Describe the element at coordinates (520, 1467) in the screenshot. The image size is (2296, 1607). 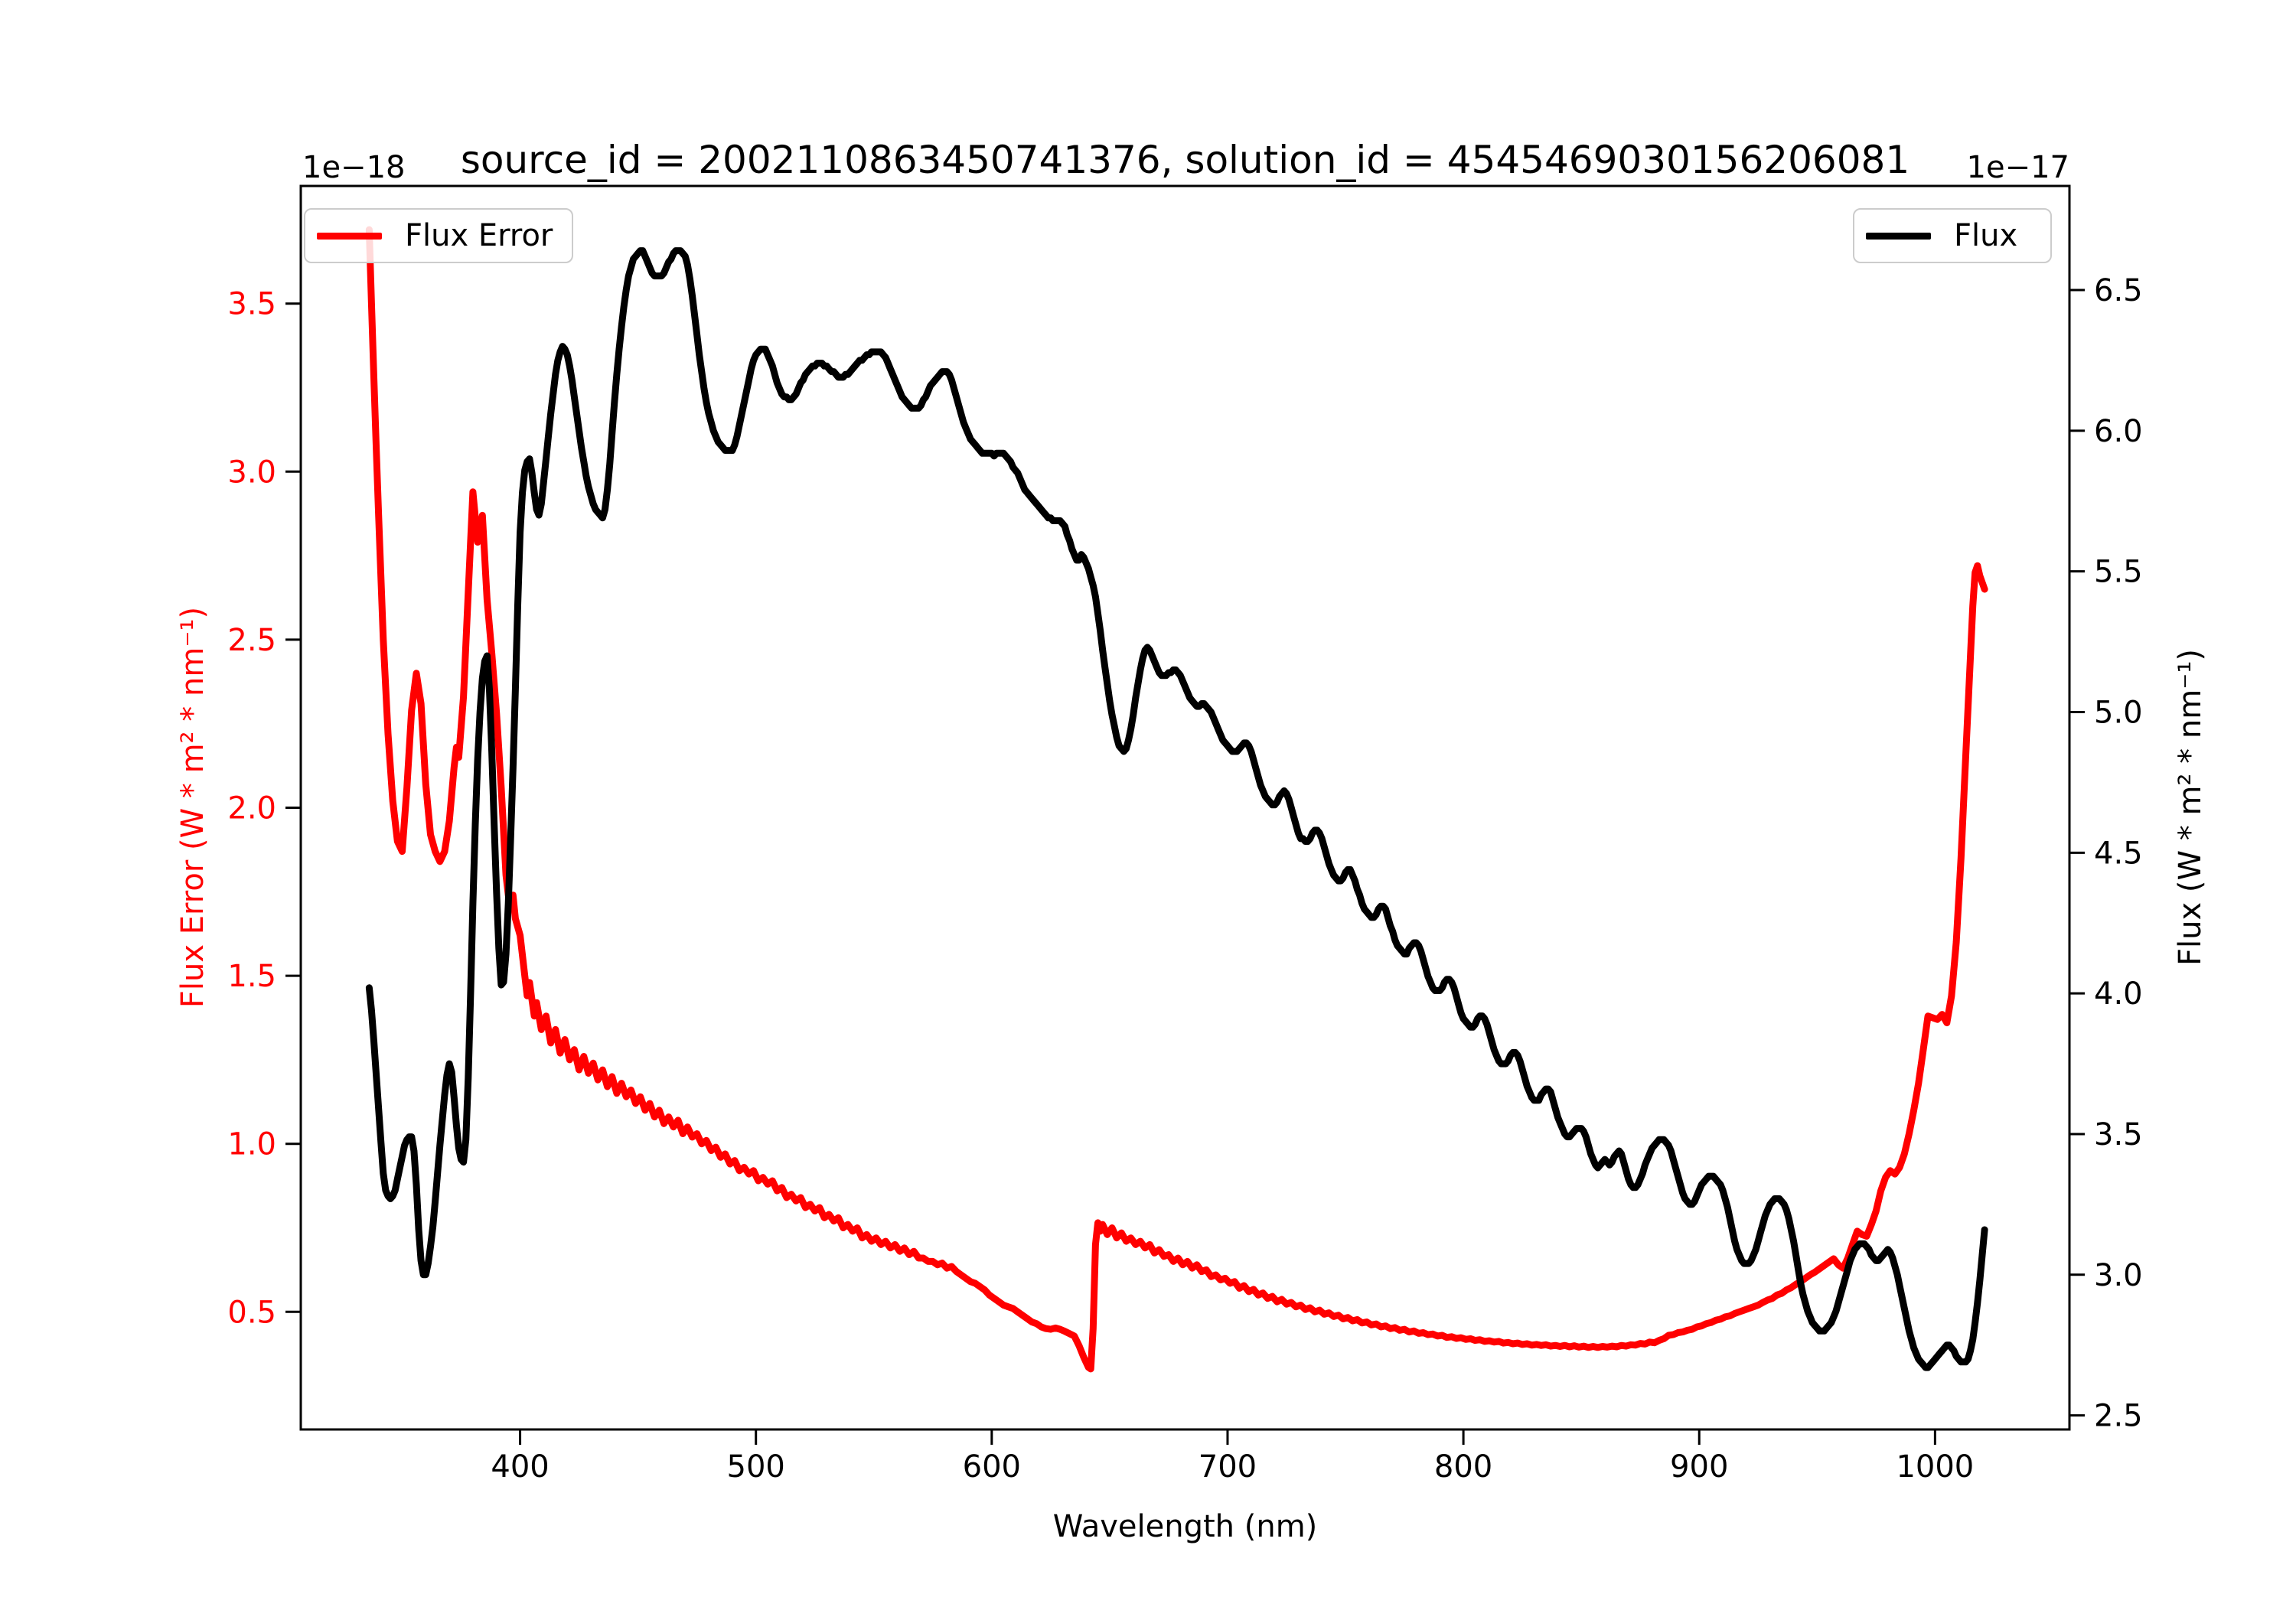
I see `x-tick-label: 400` at that location.